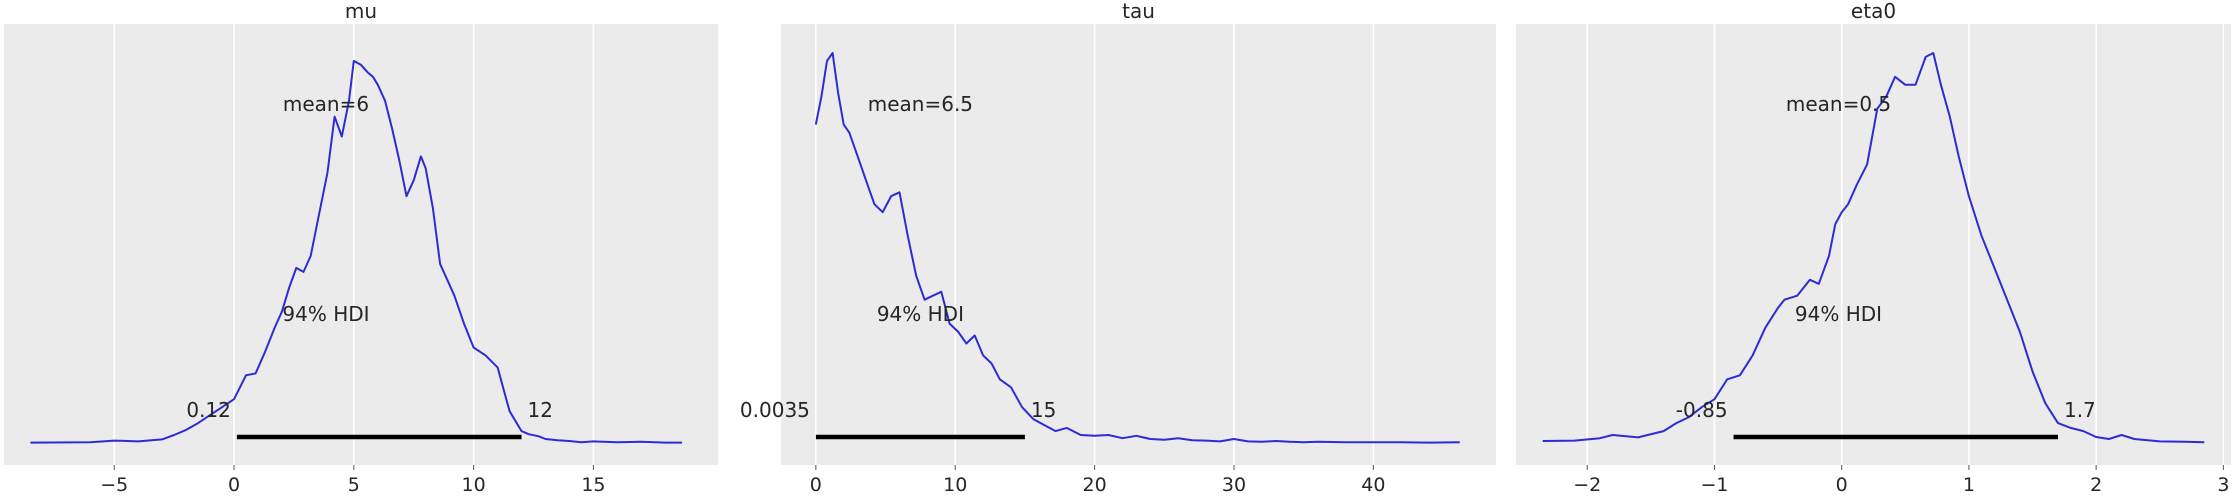 The height and width of the screenshot is (496, 2235). Describe the element at coordinates (1138, 11) in the screenshot. I see `panel-title: tau` at that location.